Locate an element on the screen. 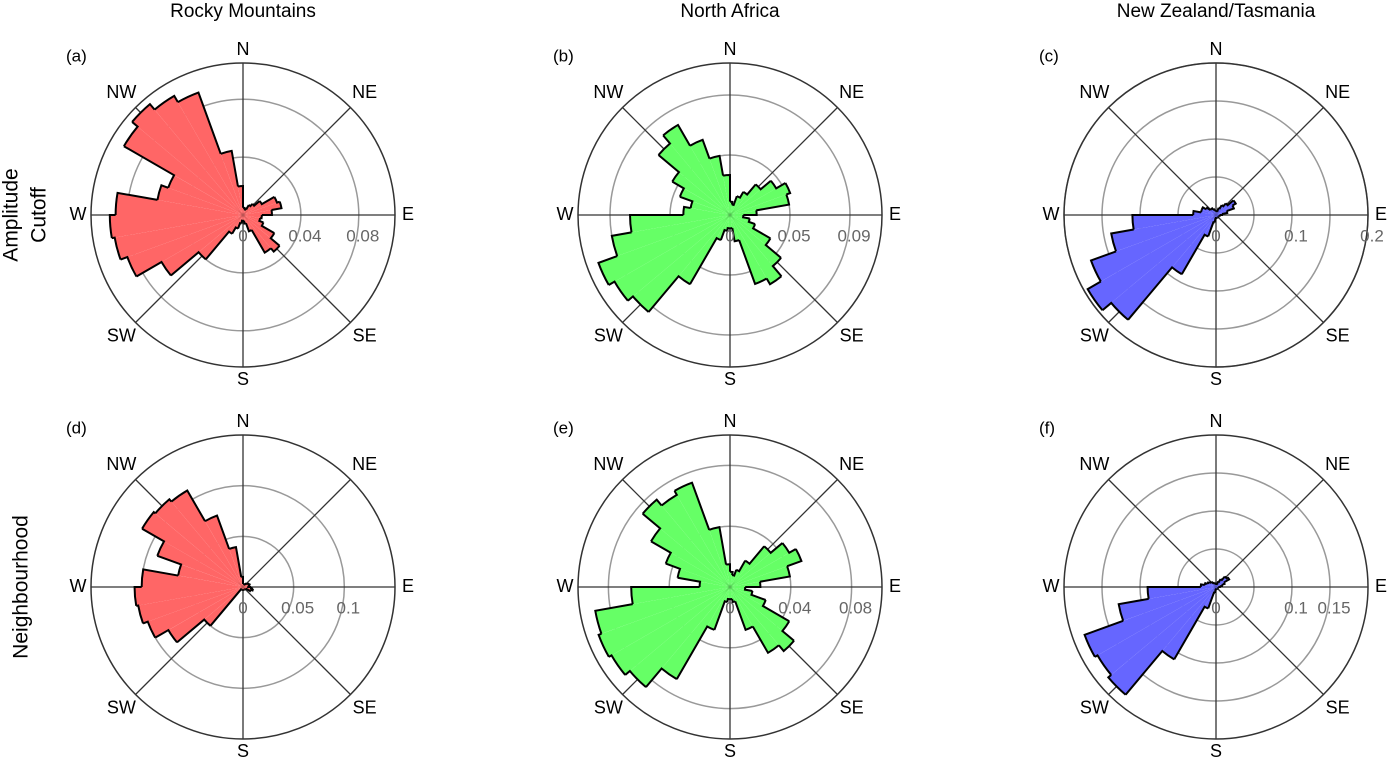 The image size is (1387, 767). panel-label: (d) is located at coordinates (76, 427).